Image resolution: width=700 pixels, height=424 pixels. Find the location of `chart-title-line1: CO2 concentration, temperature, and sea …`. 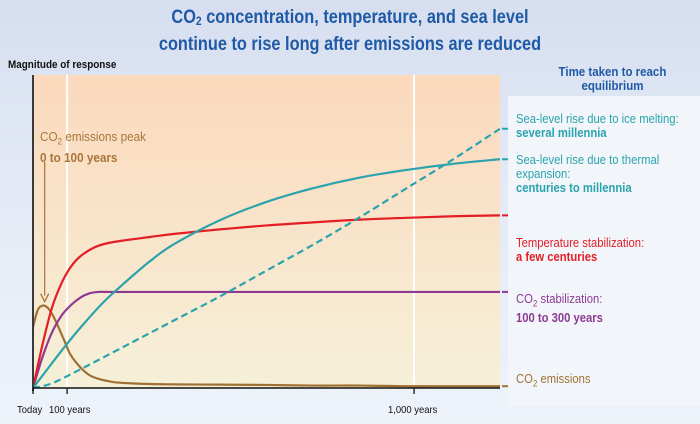

chart-title-line1: CO2 concentration, temperature, and sea … is located at coordinates (350, 17).